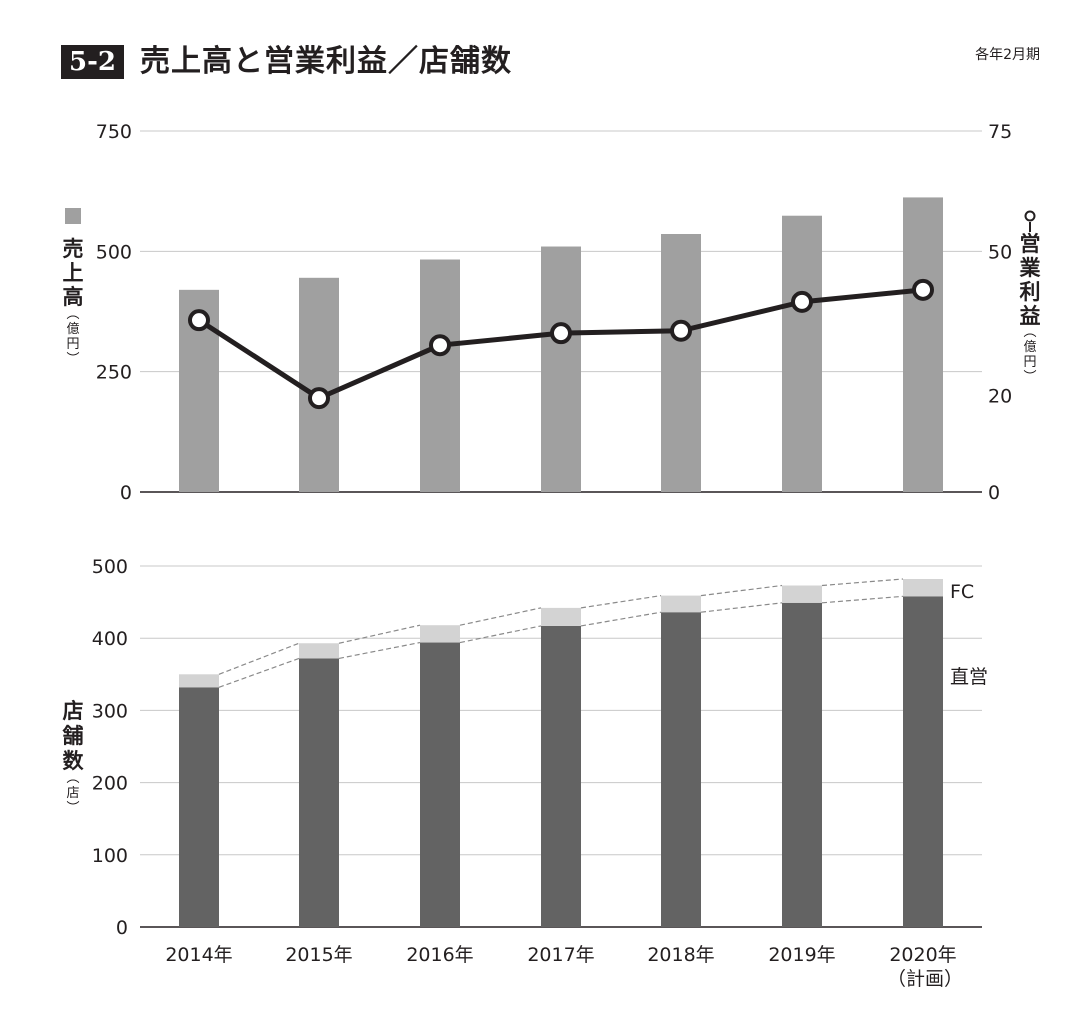  Describe the element at coordinates (73, 736) in the screenshot. I see `store-axis-title: 店舗数` at that location.